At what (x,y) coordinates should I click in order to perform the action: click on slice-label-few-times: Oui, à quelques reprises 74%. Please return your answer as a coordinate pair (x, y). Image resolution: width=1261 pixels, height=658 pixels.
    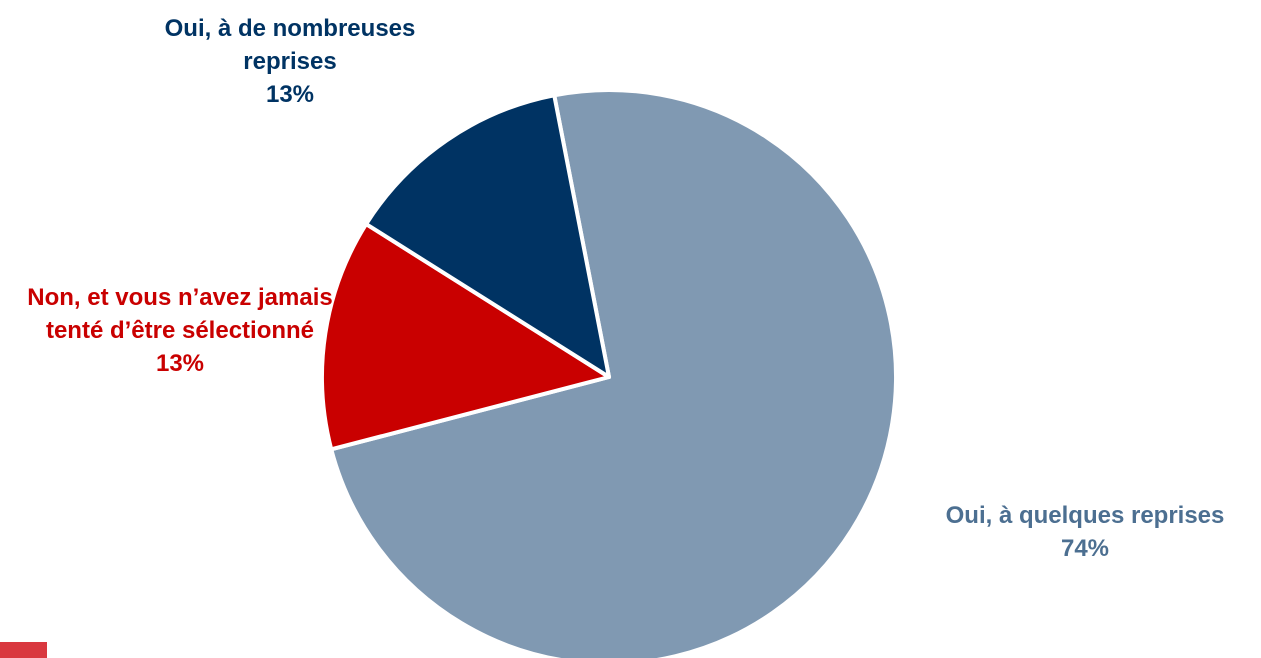
    Looking at the image, I should click on (1078, 532).